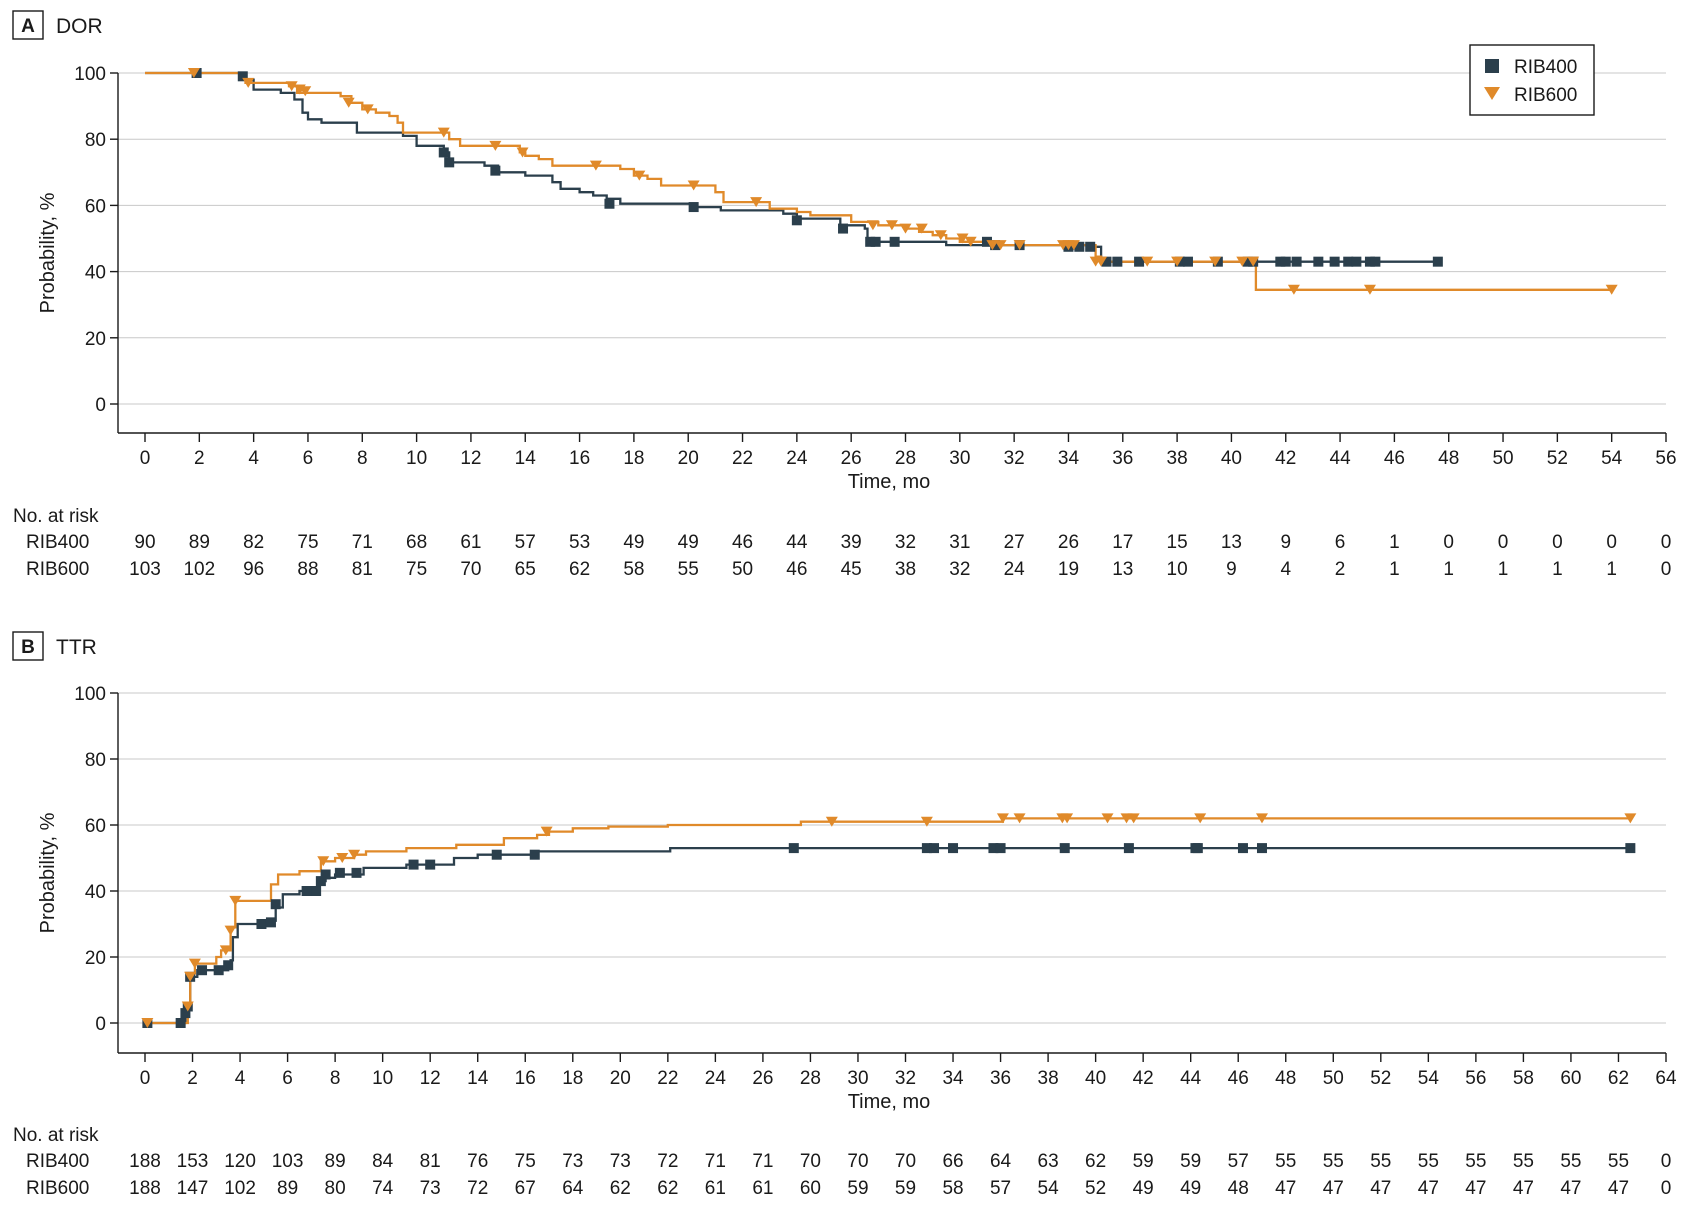  Describe the element at coordinates (1177, 542) in the screenshot. I see `at-risk-value: 15` at that location.